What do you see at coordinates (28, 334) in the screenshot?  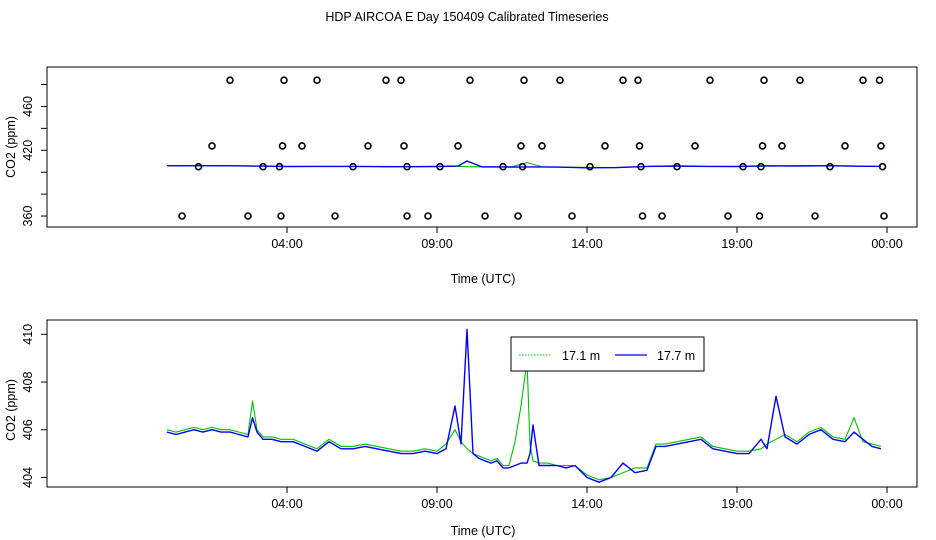 I see `bottom-y-tick-label: 410` at bounding box center [28, 334].